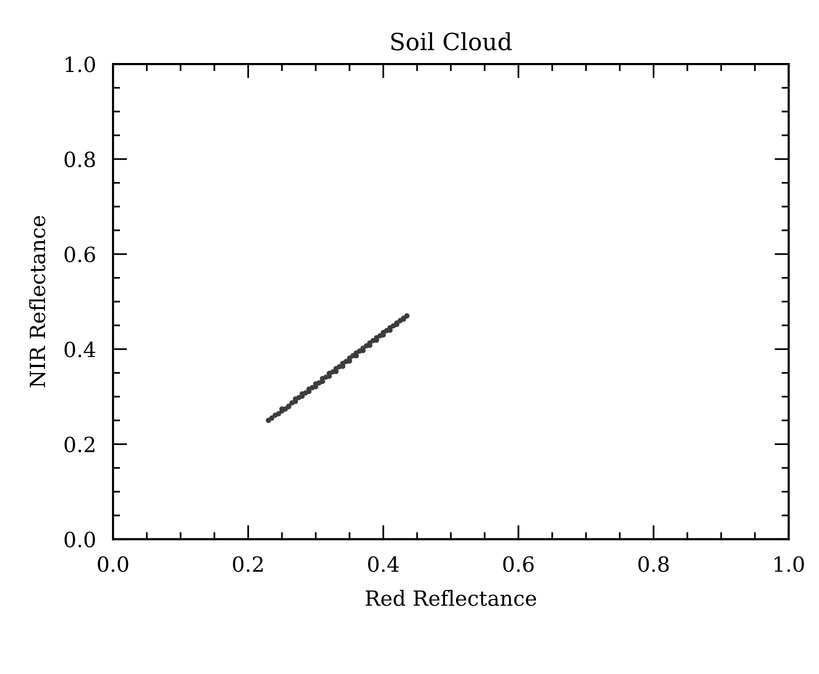  What do you see at coordinates (79, 444) in the screenshot?
I see `y-tick-label: 0.2` at bounding box center [79, 444].